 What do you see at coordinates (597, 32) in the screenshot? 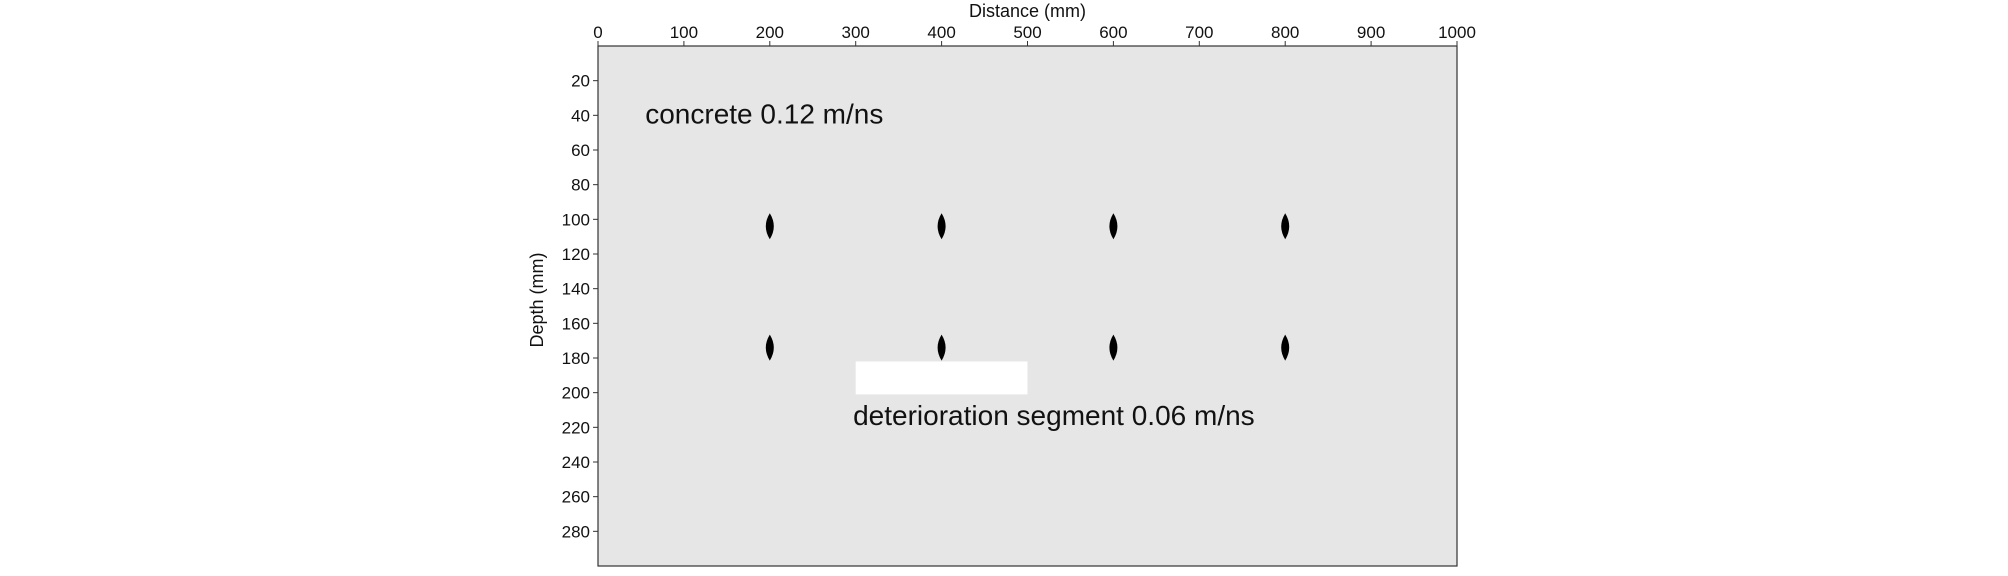
I see `x-tick-label: 0` at bounding box center [597, 32].